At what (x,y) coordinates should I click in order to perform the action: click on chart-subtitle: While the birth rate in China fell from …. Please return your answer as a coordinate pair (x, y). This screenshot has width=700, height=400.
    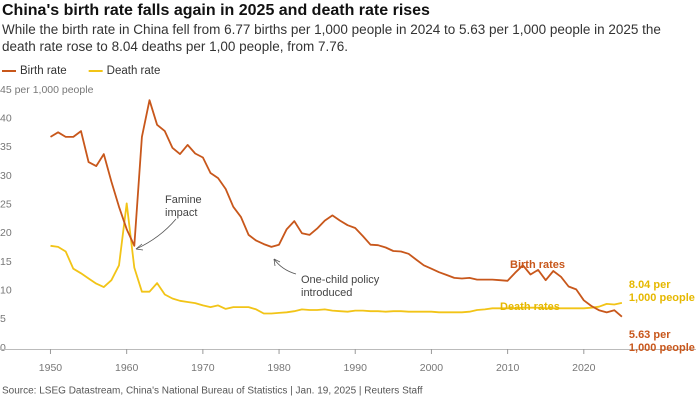
    Looking at the image, I should click on (331, 38).